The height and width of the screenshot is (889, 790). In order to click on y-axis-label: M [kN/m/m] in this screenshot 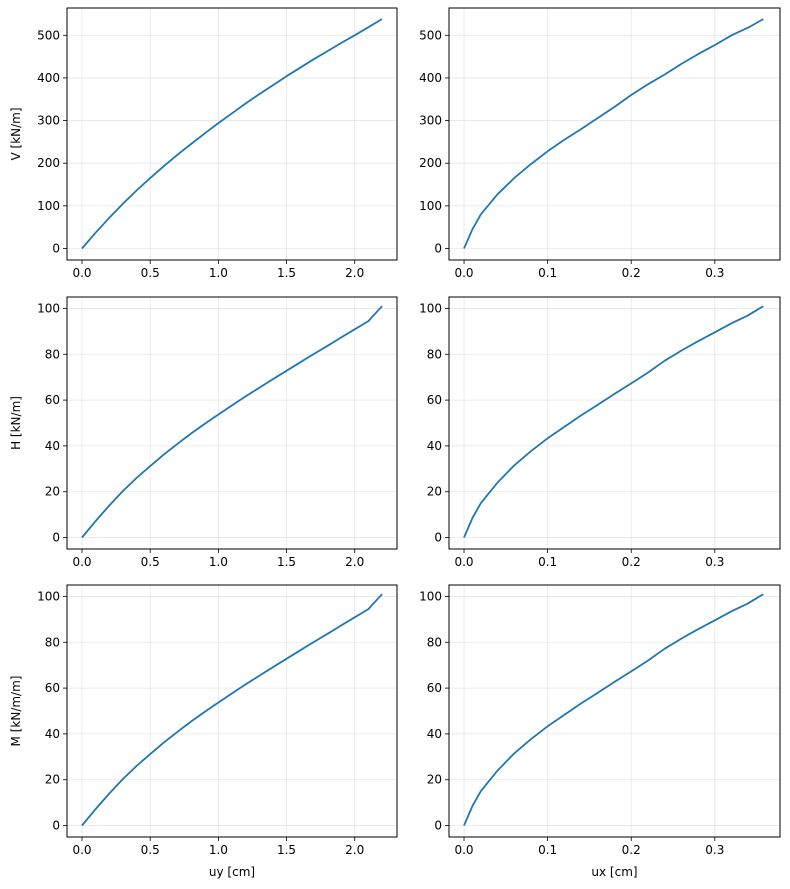, I will do `click(16, 711)`.